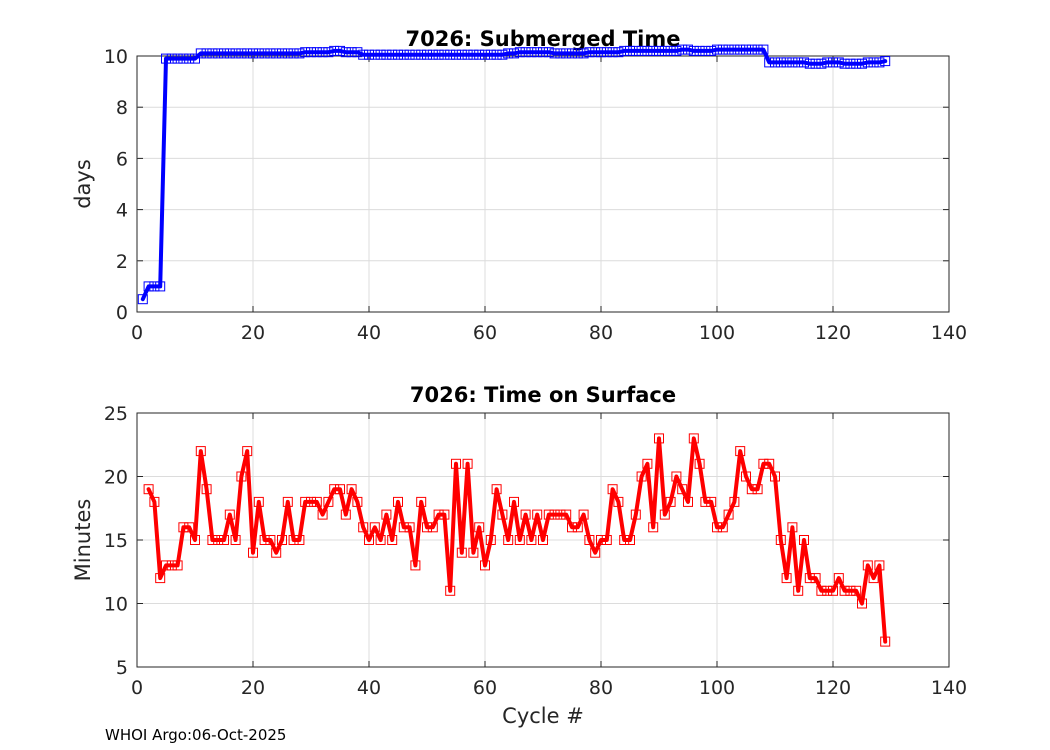  Describe the element at coordinates (195, 735) in the screenshot. I see `credit-text: WHOI Argo:06-Oct-2025` at that location.